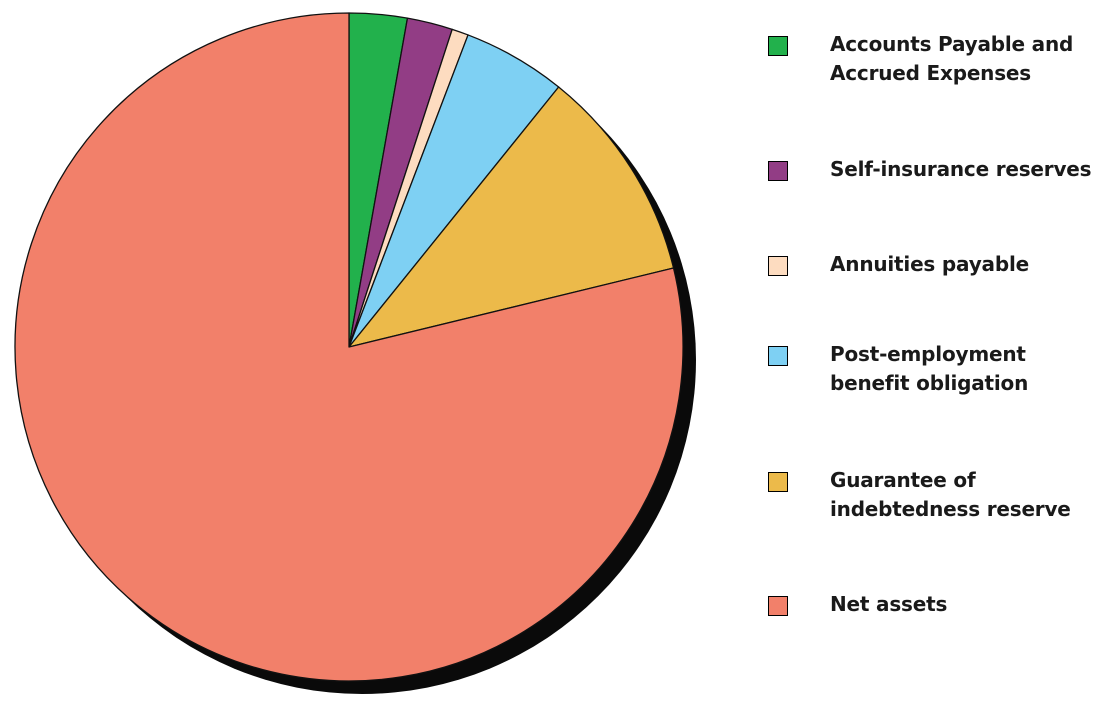  Describe the element at coordinates (970, 369) in the screenshot. I see `legend-label: Post-employment benefit obligation` at that location.